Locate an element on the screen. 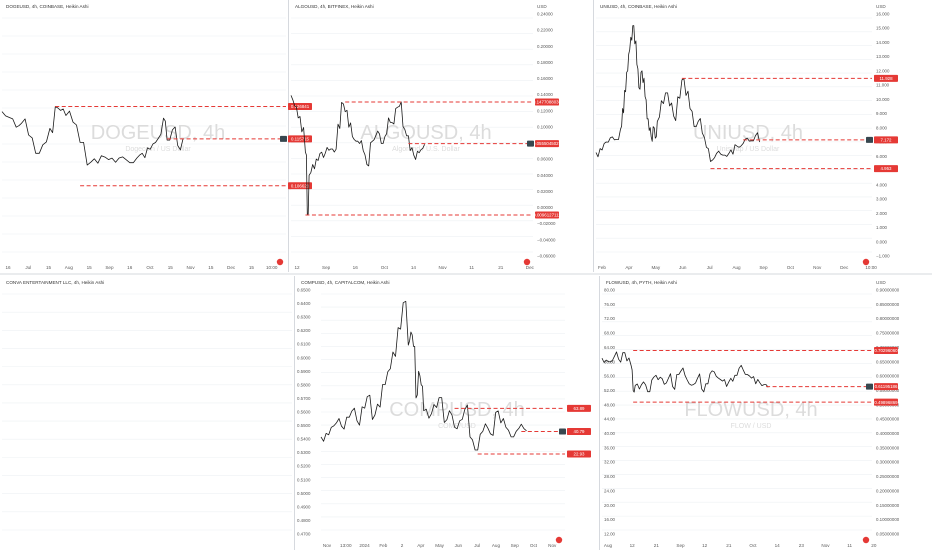  y-tick-label: 1.000 is located at coordinates (882, 227).